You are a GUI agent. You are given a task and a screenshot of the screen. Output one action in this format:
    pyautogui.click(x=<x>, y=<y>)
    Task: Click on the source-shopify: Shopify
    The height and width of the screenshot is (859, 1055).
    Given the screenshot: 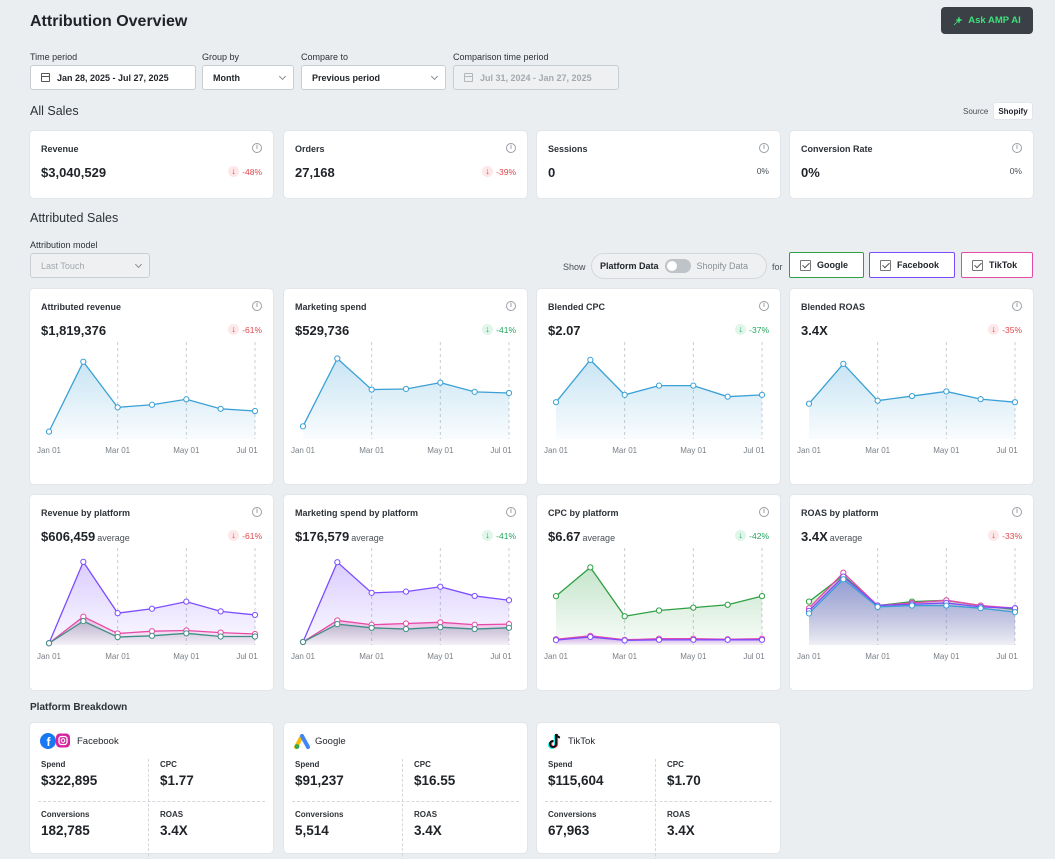 What is the action you would take?
    pyautogui.click(x=1013, y=111)
    